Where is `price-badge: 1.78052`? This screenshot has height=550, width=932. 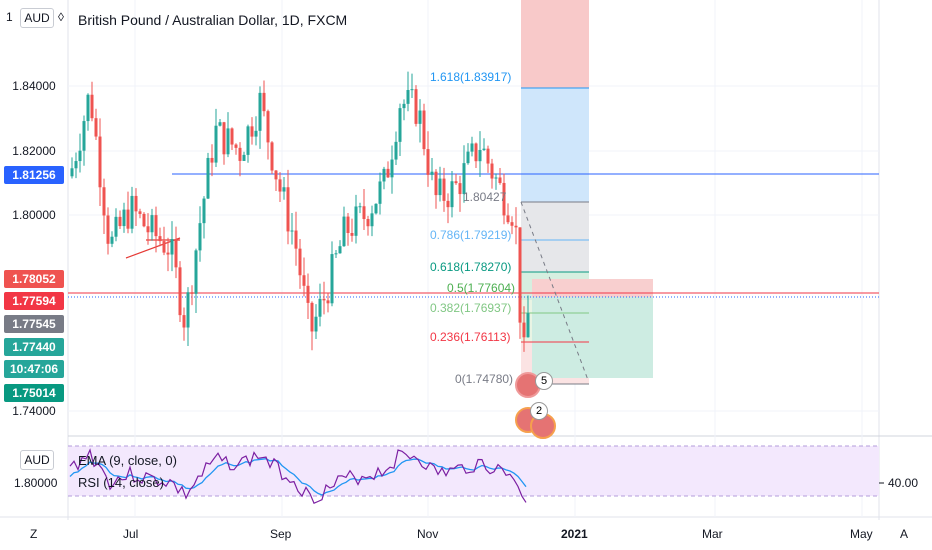
price-badge: 1.78052 is located at coordinates (34, 279).